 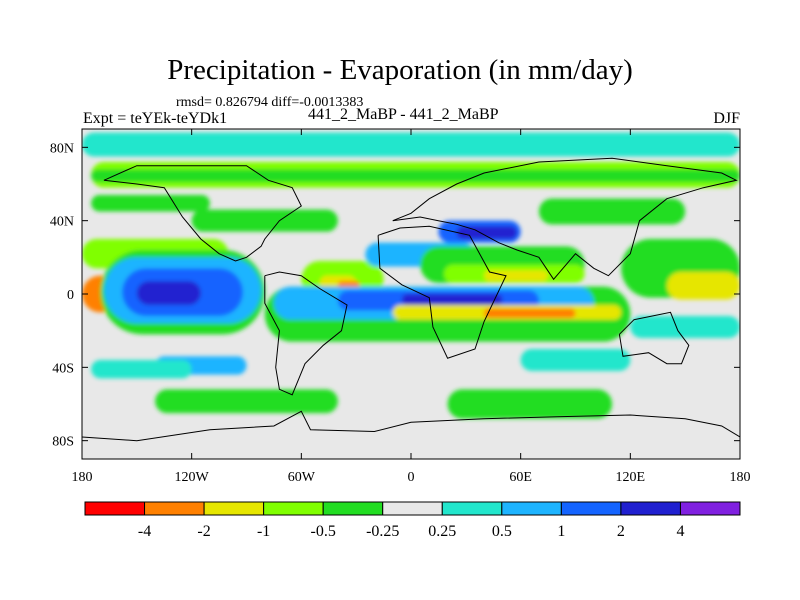 I want to click on y-tick-label-0: 80N, so click(x=62, y=148).